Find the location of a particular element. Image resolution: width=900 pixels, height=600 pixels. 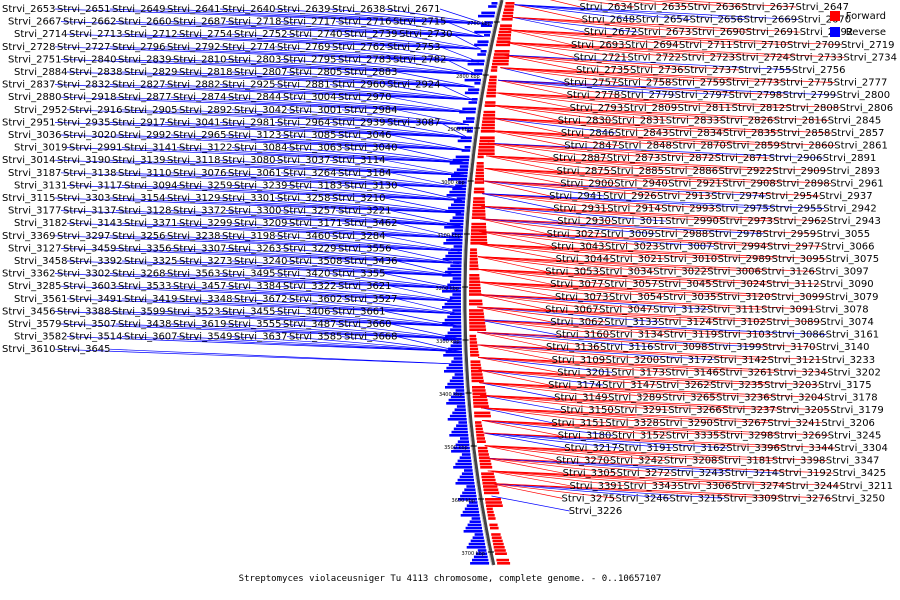

gene-label-forward: Strvi_3270 is located at coordinates (583, 461).